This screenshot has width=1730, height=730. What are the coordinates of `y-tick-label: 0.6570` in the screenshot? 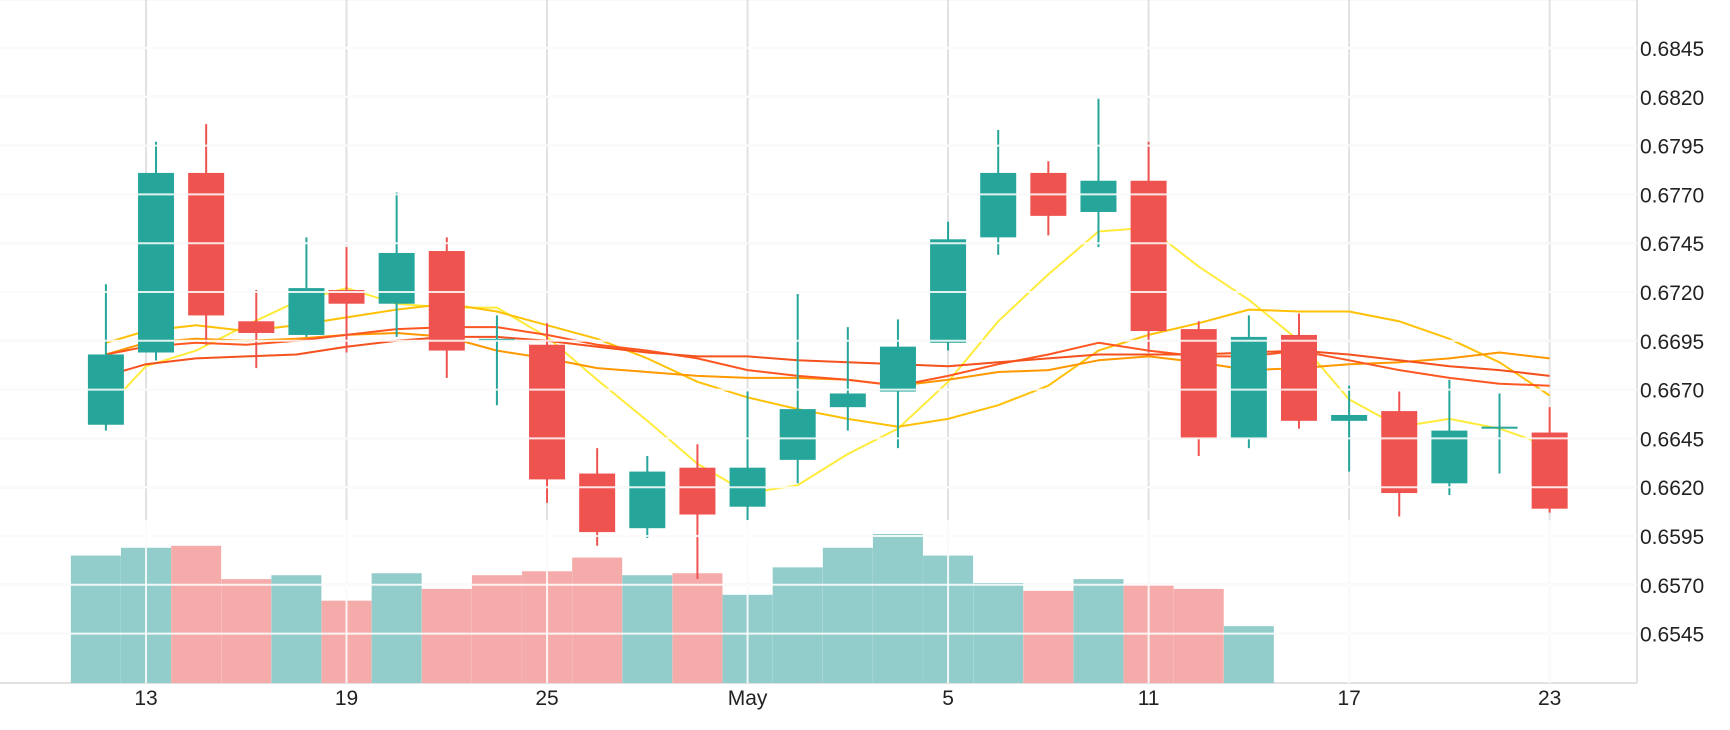 It's located at (1672, 586).